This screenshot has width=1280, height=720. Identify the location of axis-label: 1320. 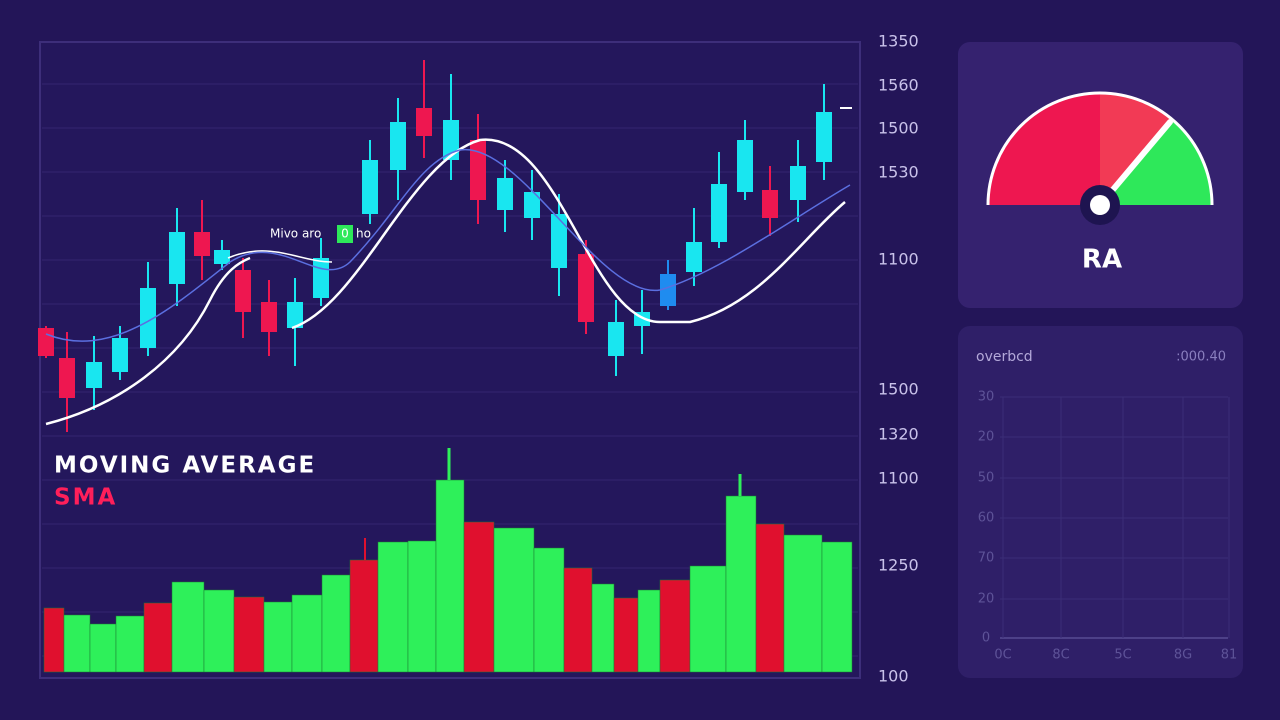
(898, 434).